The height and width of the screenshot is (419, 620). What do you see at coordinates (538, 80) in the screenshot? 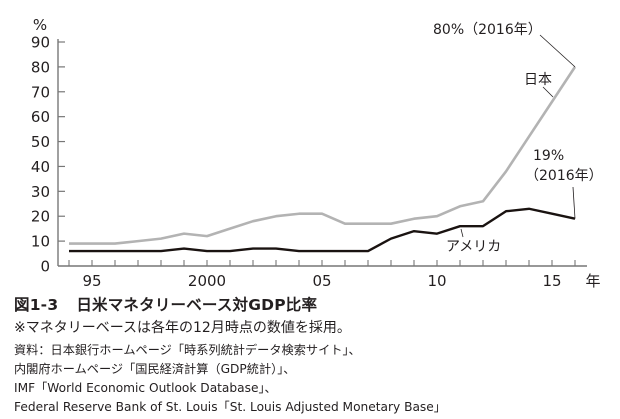
I see `japan-series-label: 日本` at bounding box center [538, 80].